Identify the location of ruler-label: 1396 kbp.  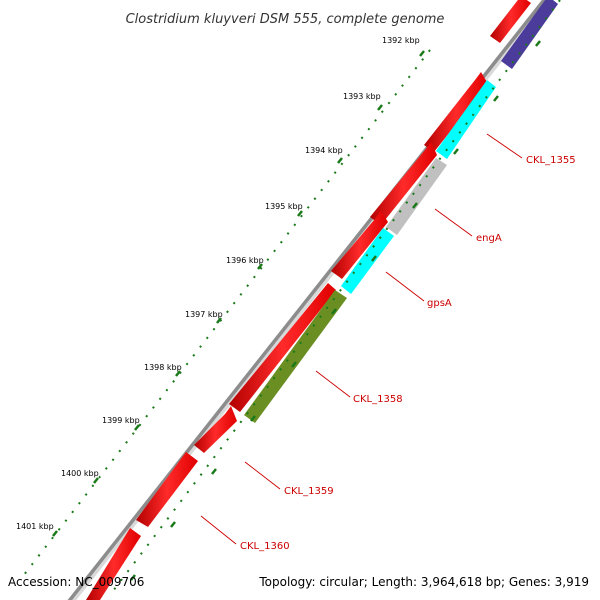
(245, 260).